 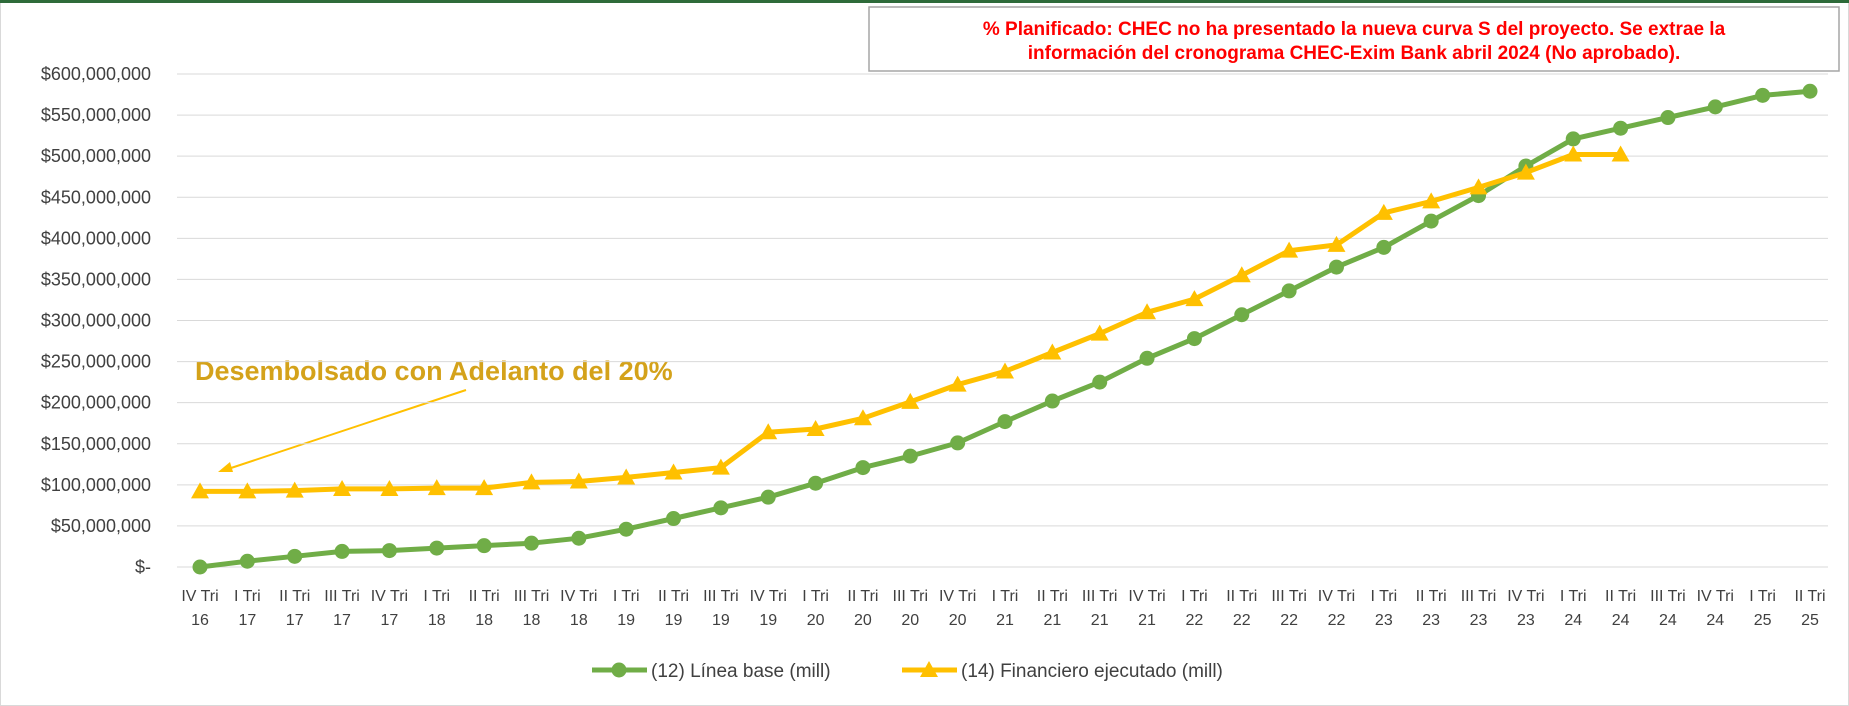 What do you see at coordinates (484, 608) in the screenshot?
I see `x-tick-label: II Tri 18` at bounding box center [484, 608].